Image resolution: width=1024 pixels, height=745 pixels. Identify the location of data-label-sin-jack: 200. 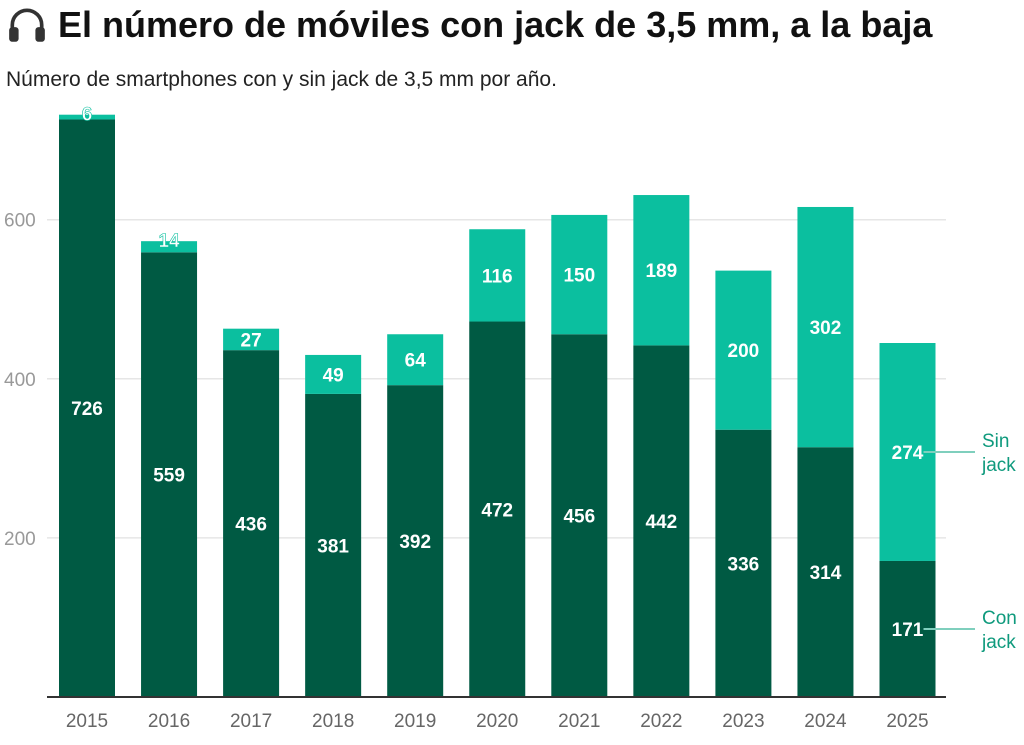
(744, 351).